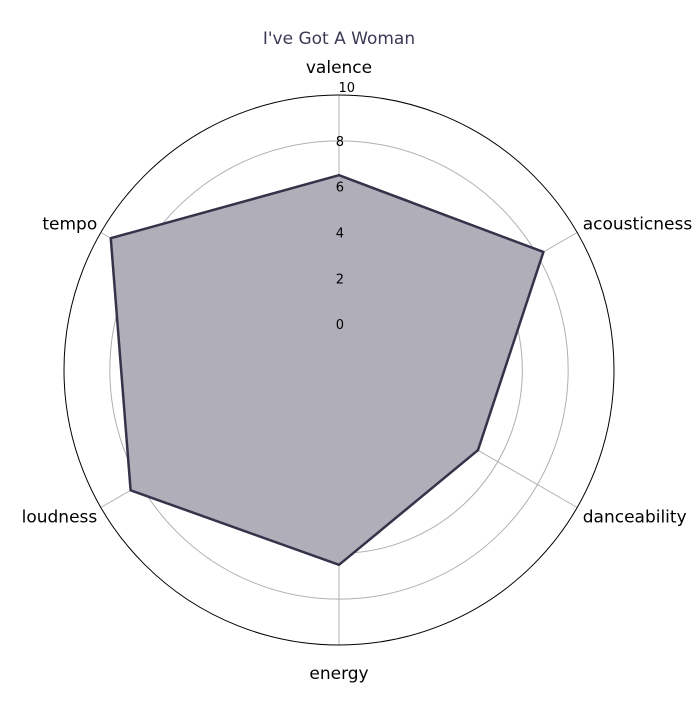 The height and width of the screenshot is (721, 695). What do you see at coordinates (340, 188) in the screenshot?
I see `rtick-label-6: 6` at bounding box center [340, 188].